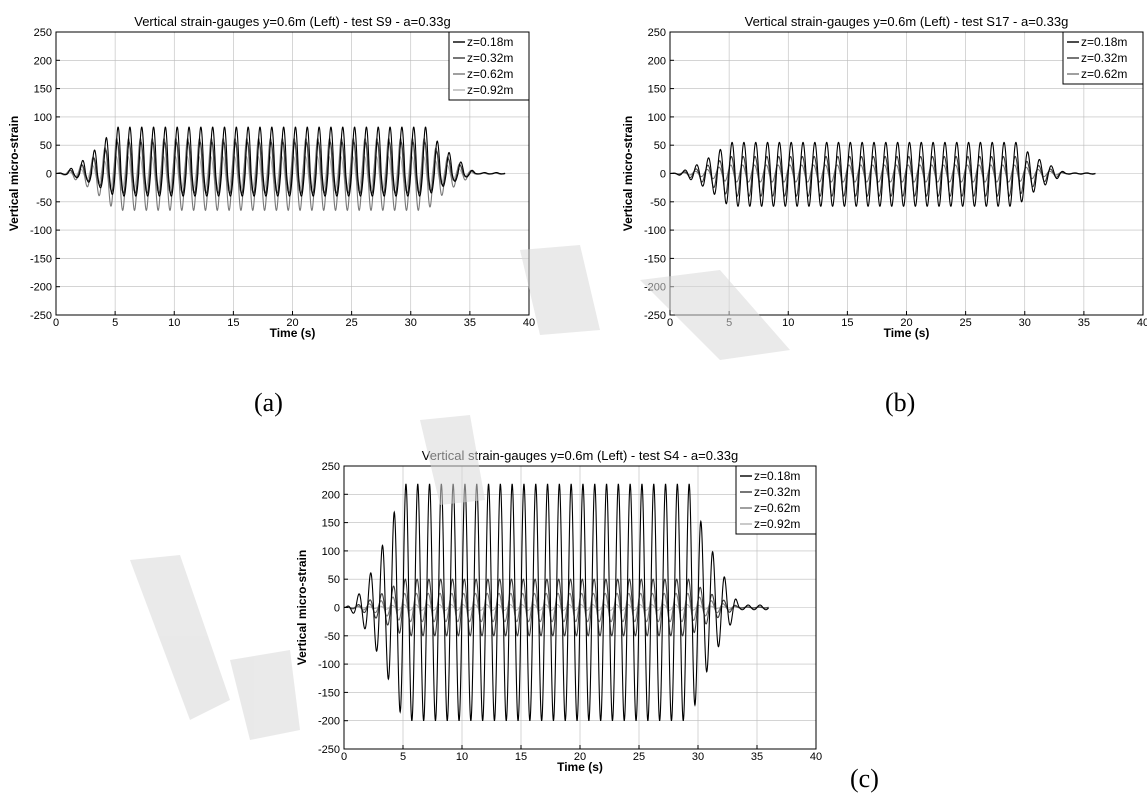  Describe the element at coordinates (900, 402) in the screenshot. I see `caption-b: (b)` at that location.